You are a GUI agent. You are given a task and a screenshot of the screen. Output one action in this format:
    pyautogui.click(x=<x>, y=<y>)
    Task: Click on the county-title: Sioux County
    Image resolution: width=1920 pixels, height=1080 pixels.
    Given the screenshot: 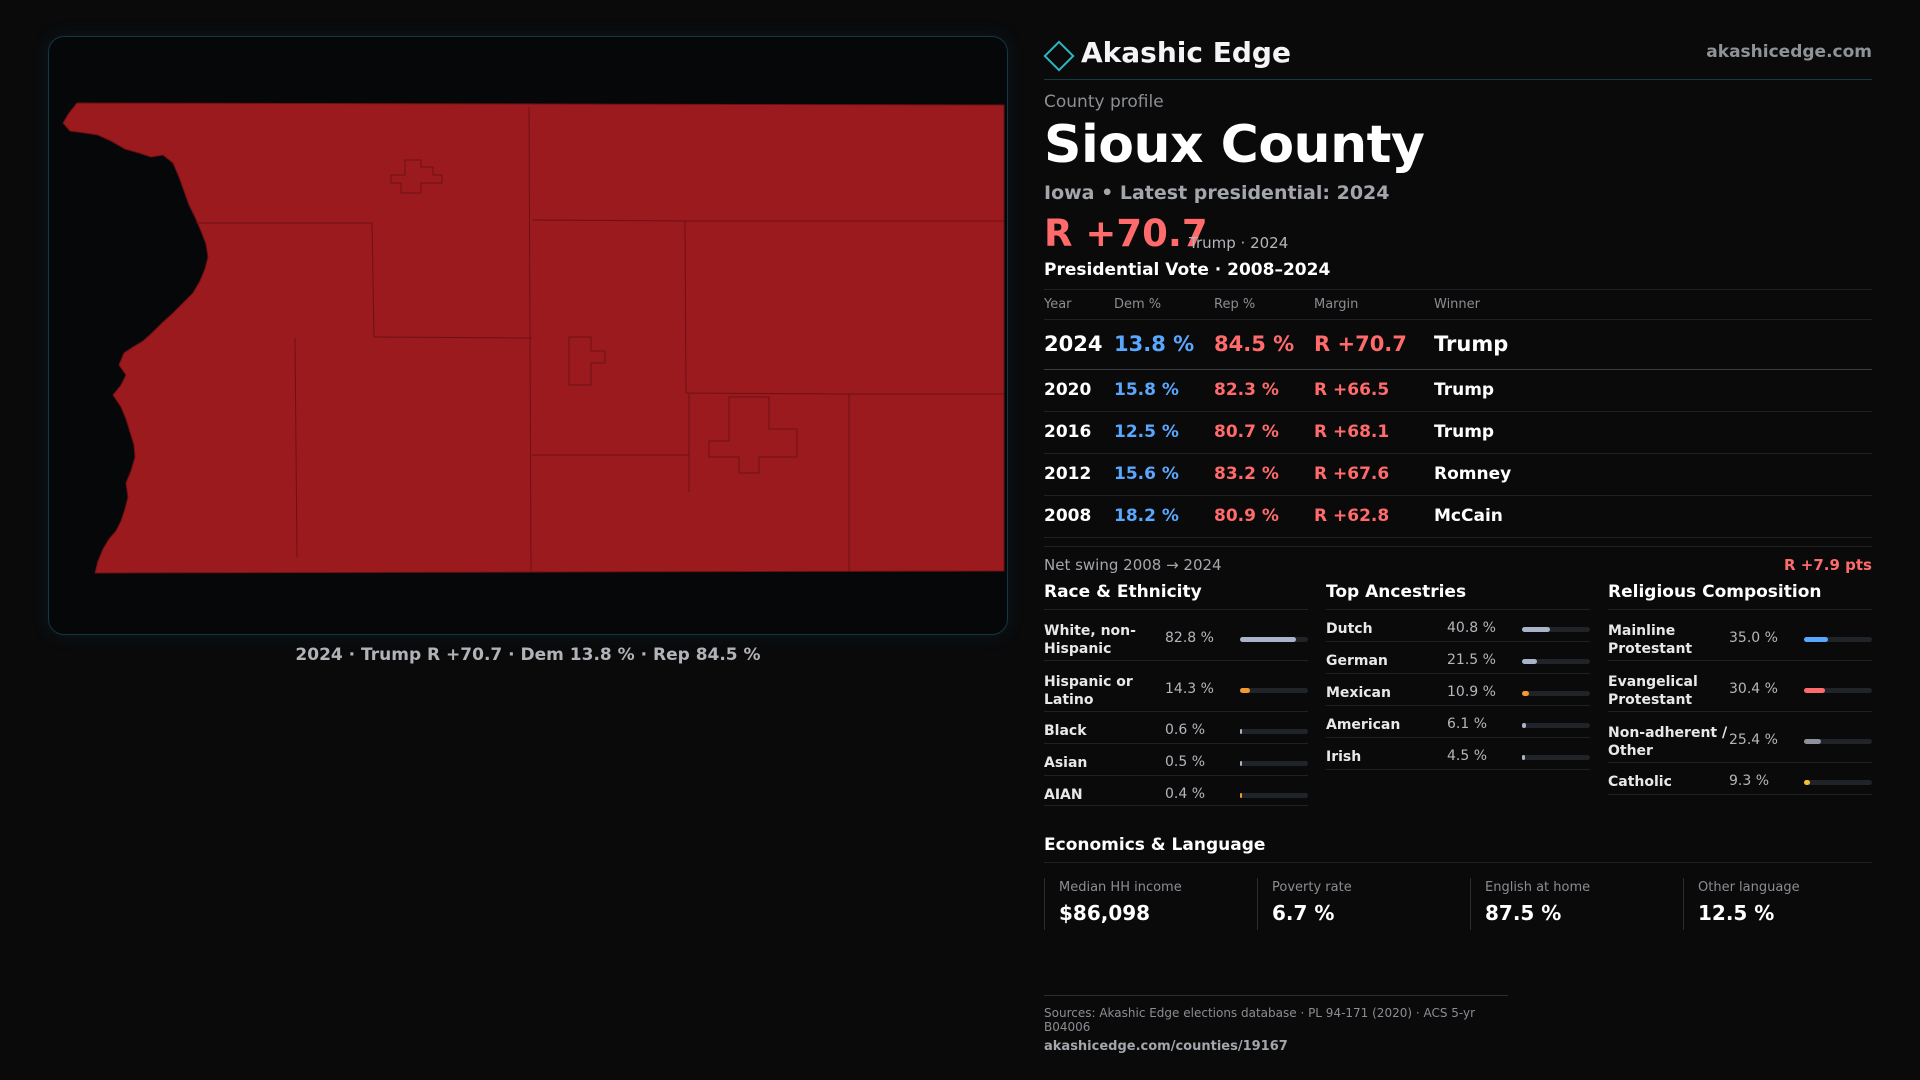 What is the action you would take?
    pyautogui.click(x=1234, y=145)
    